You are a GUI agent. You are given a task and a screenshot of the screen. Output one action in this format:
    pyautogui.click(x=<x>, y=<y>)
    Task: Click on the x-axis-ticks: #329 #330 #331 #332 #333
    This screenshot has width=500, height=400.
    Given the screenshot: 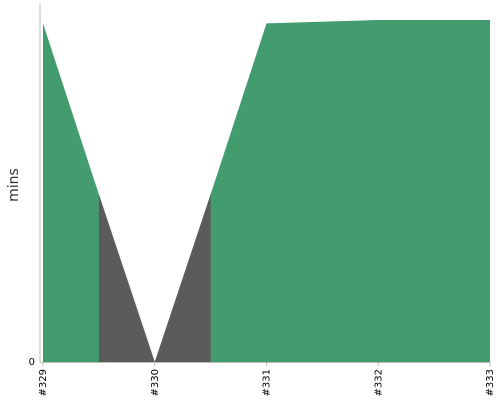 What is the action you would take?
    pyautogui.click(x=267, y=379)
    